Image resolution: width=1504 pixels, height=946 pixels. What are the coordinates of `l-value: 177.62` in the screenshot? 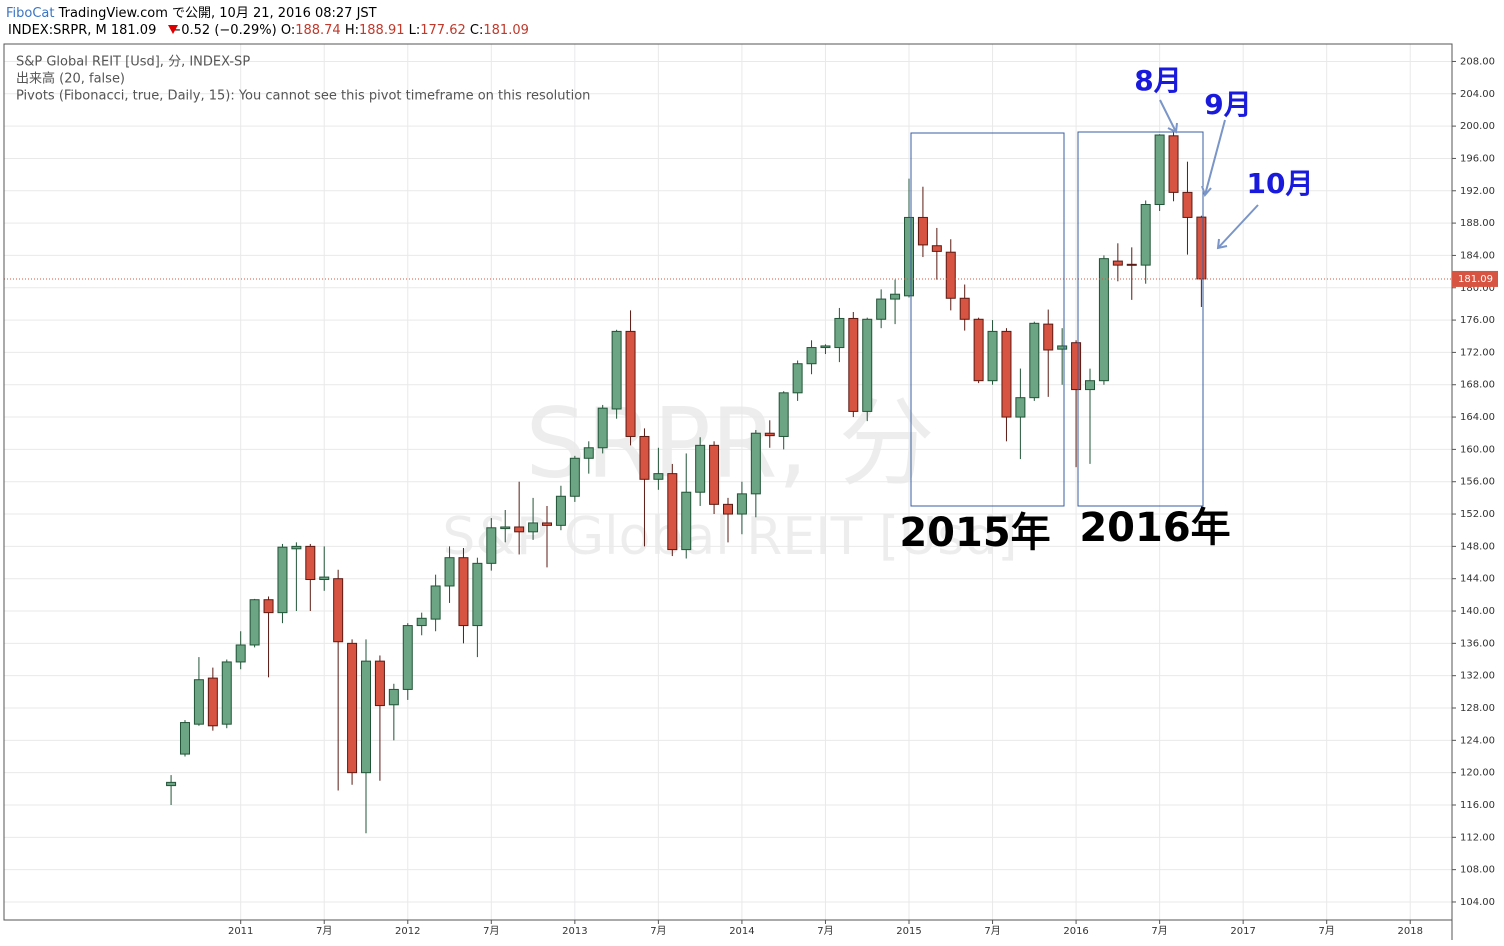 It's located at (443, 30).